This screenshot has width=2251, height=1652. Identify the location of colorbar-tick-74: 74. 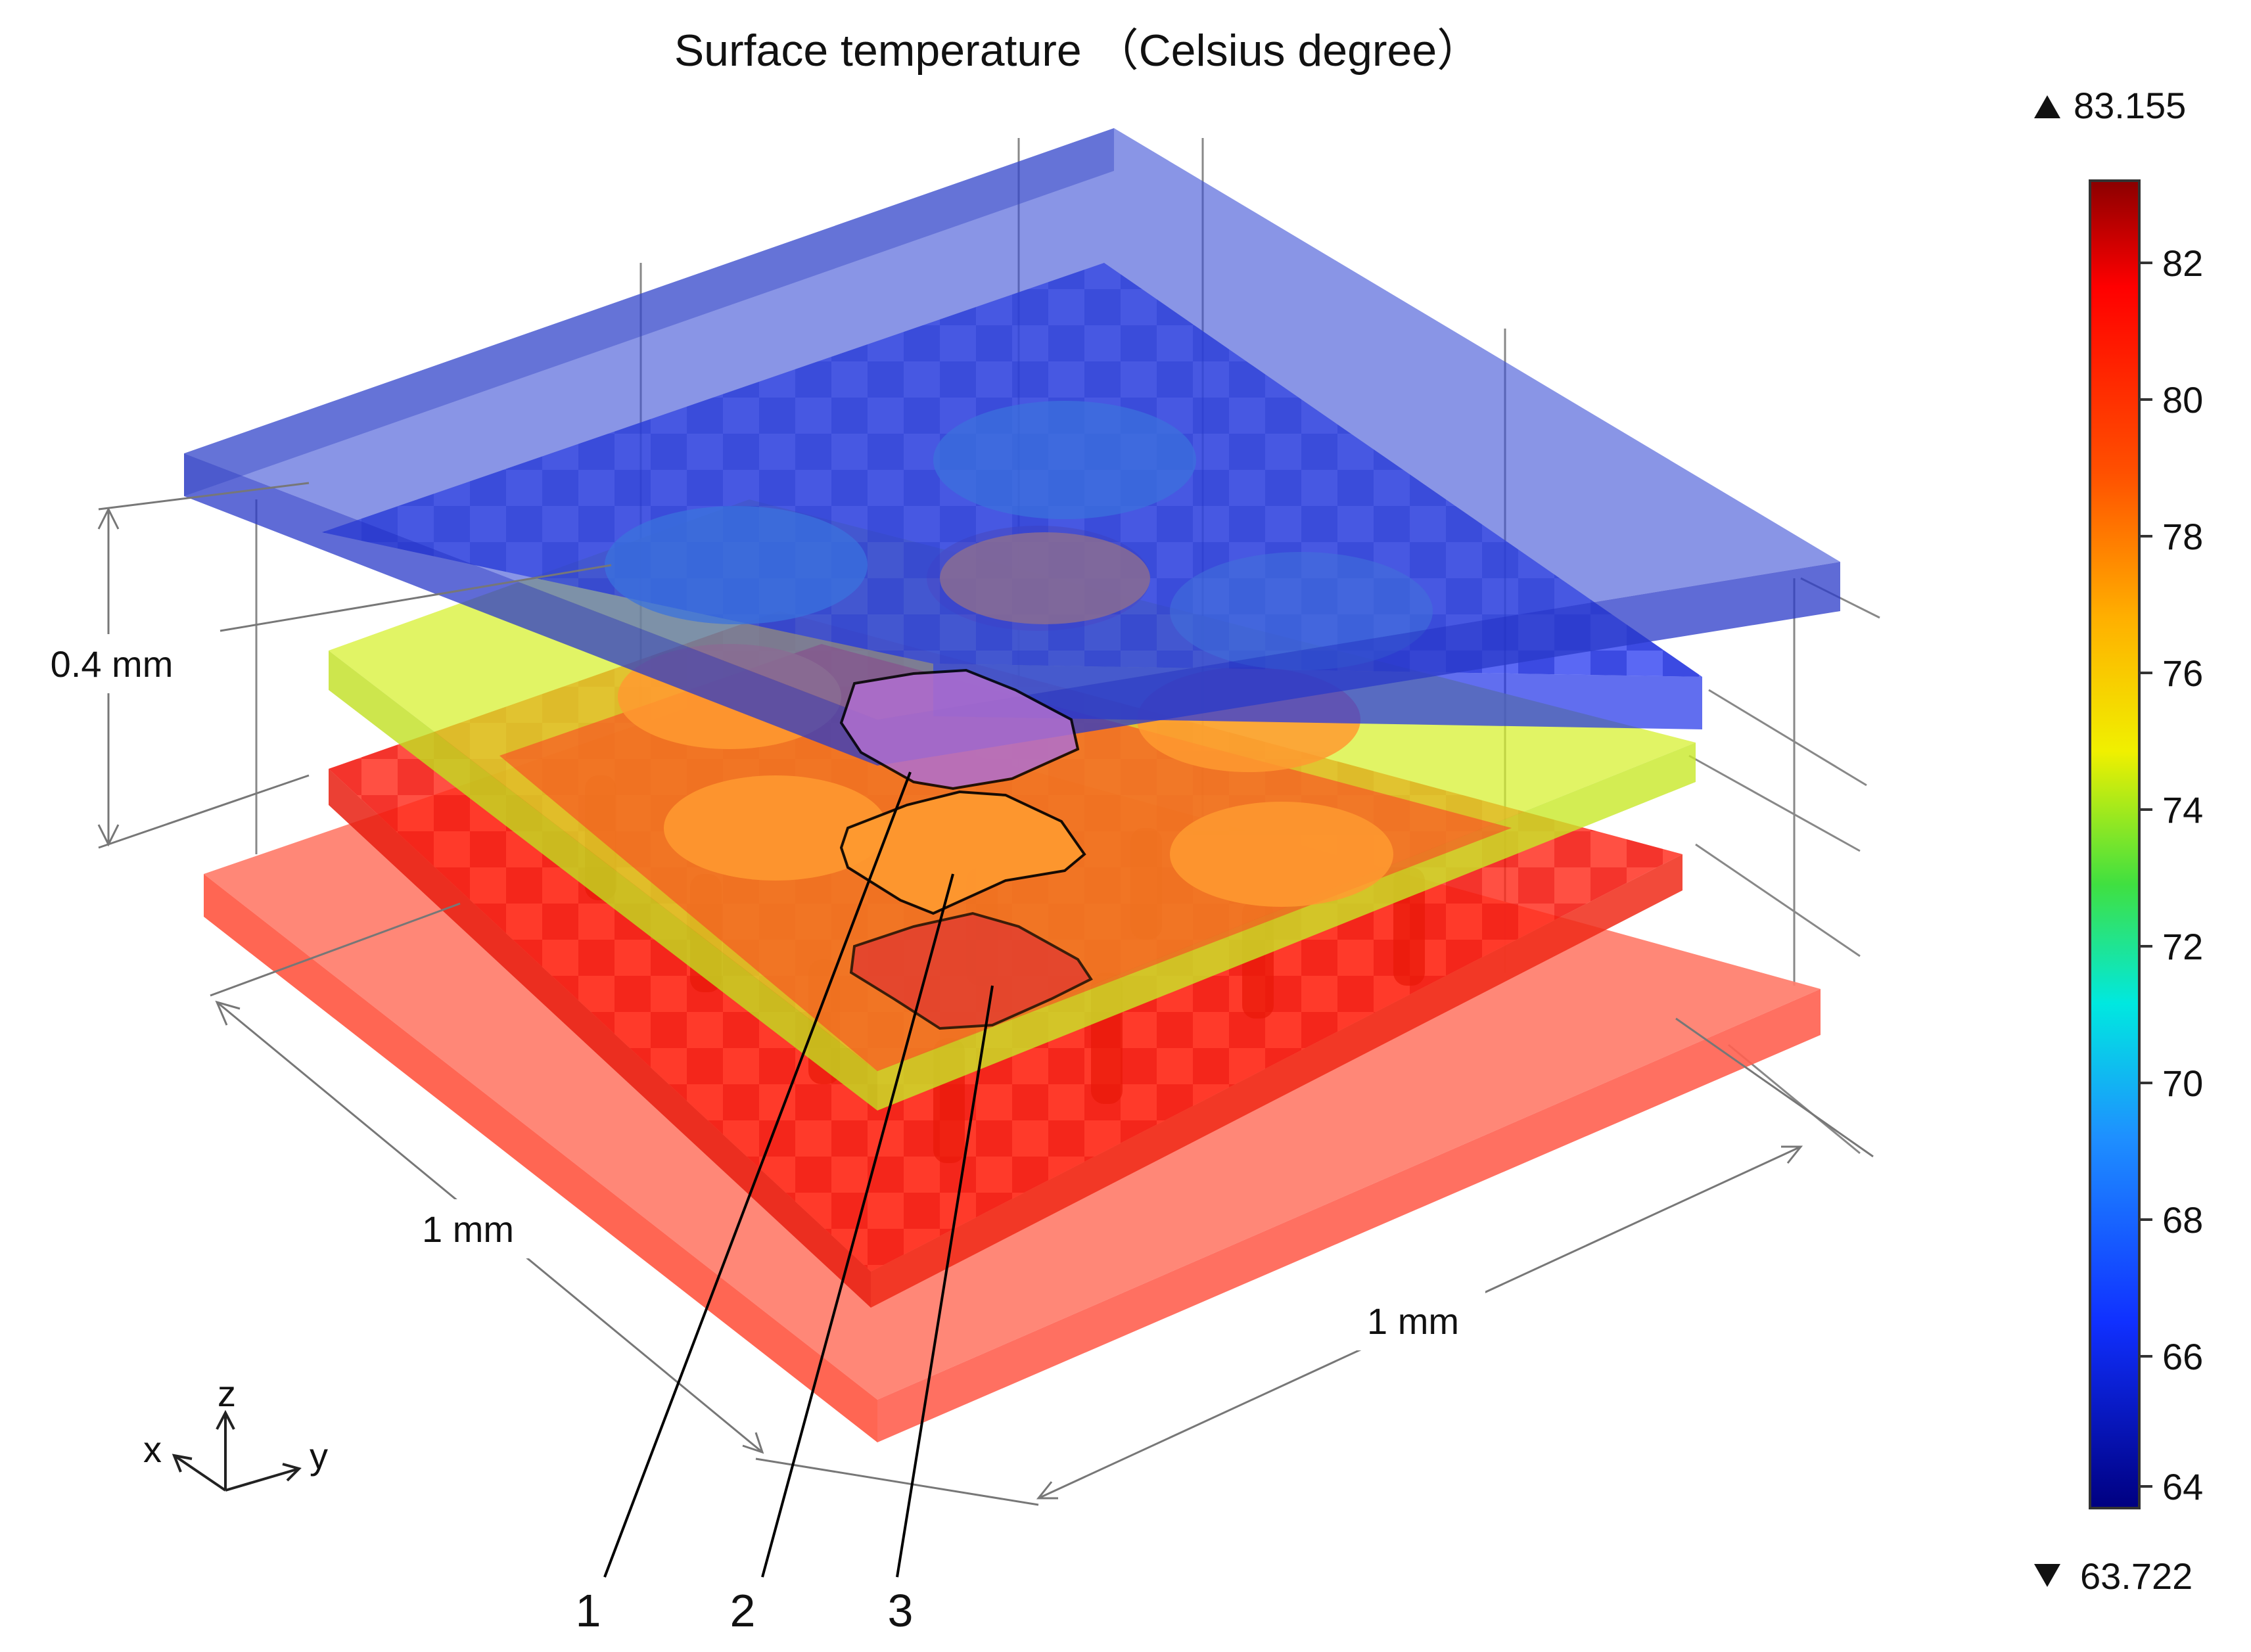
(2183, 810).